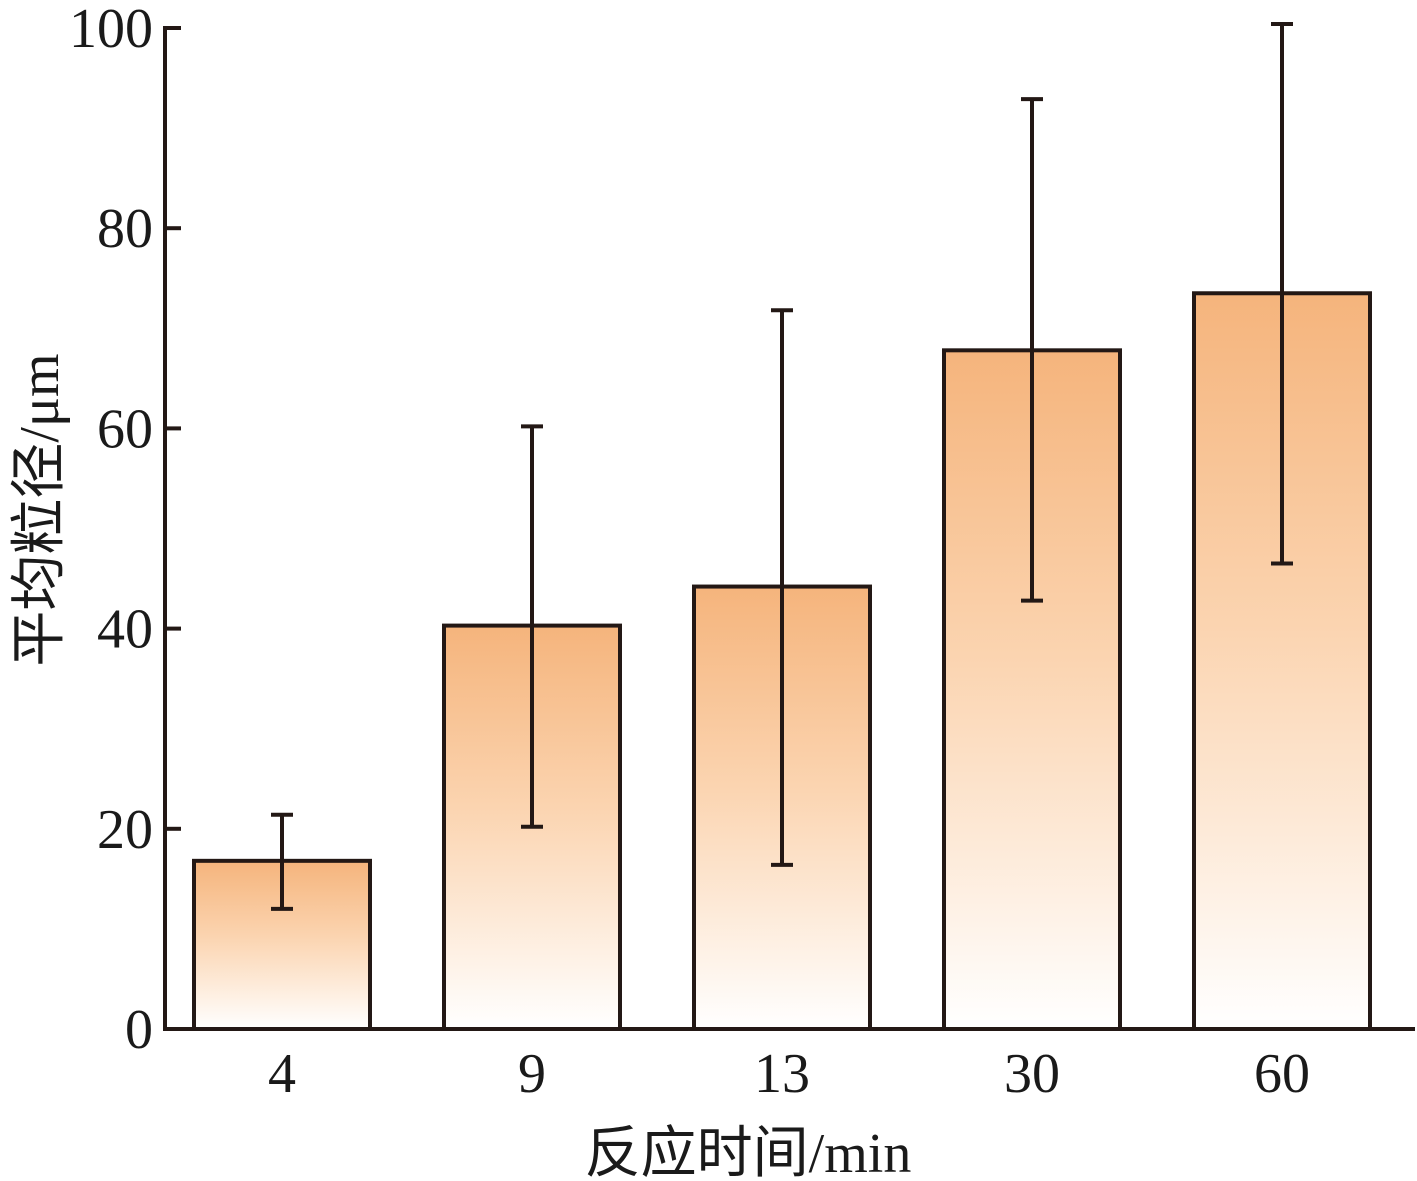 Image resolution: width=1417 pixels, height=1181 pixels. I want to click on y-axis-title: 平均粒径/μm, so click(40, 509).